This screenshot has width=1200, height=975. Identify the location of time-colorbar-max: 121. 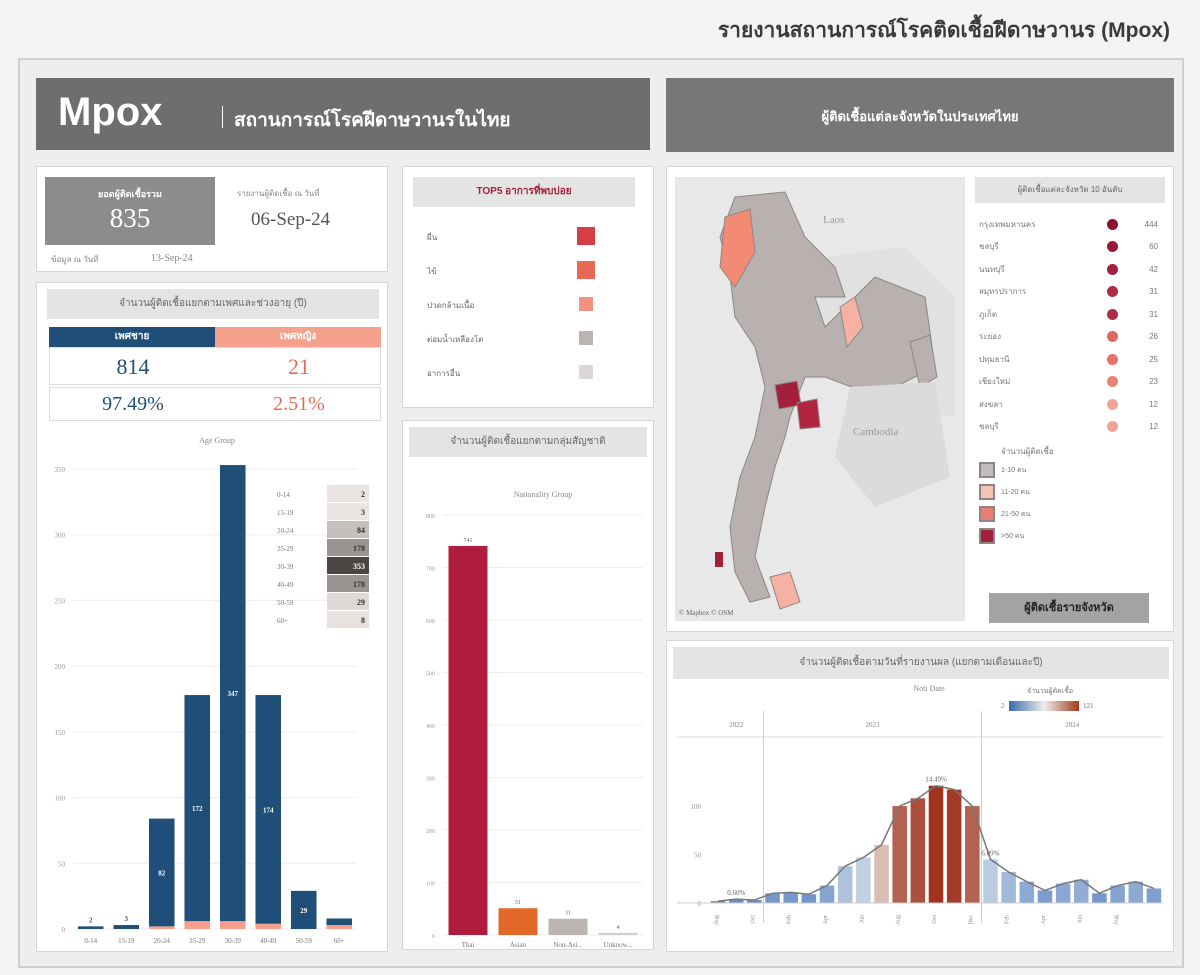
(1088, 706).